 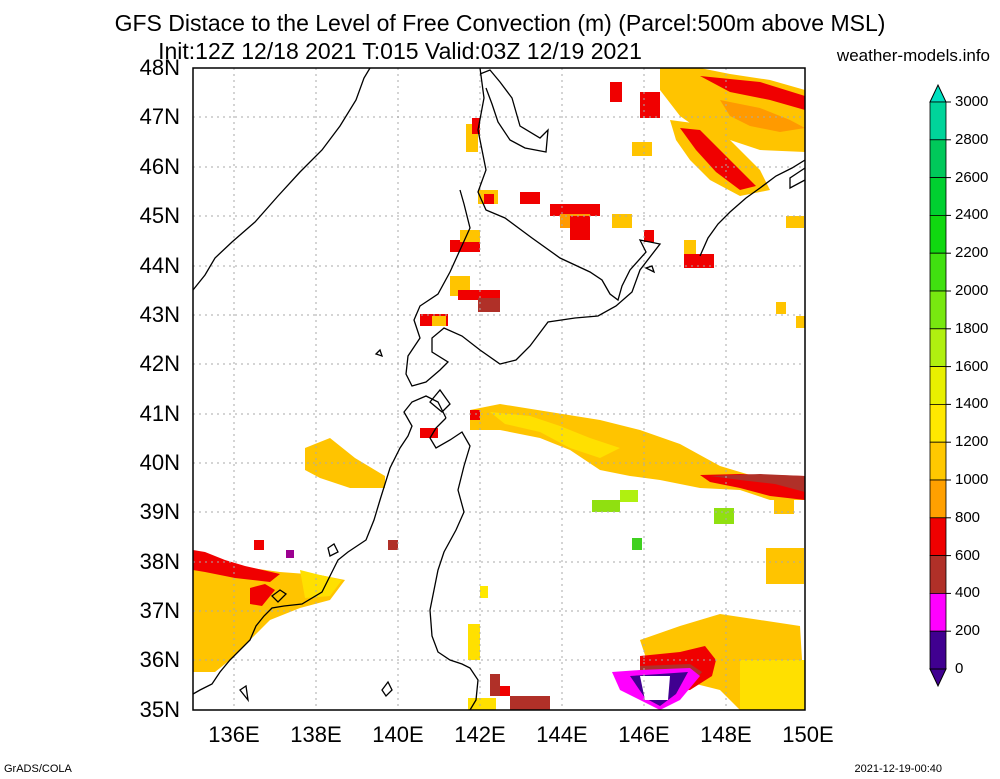 What do you see at coordinates (480, 734) in the screenshot?
I see `lon-label: 142E` at bounding box center [480, 734].